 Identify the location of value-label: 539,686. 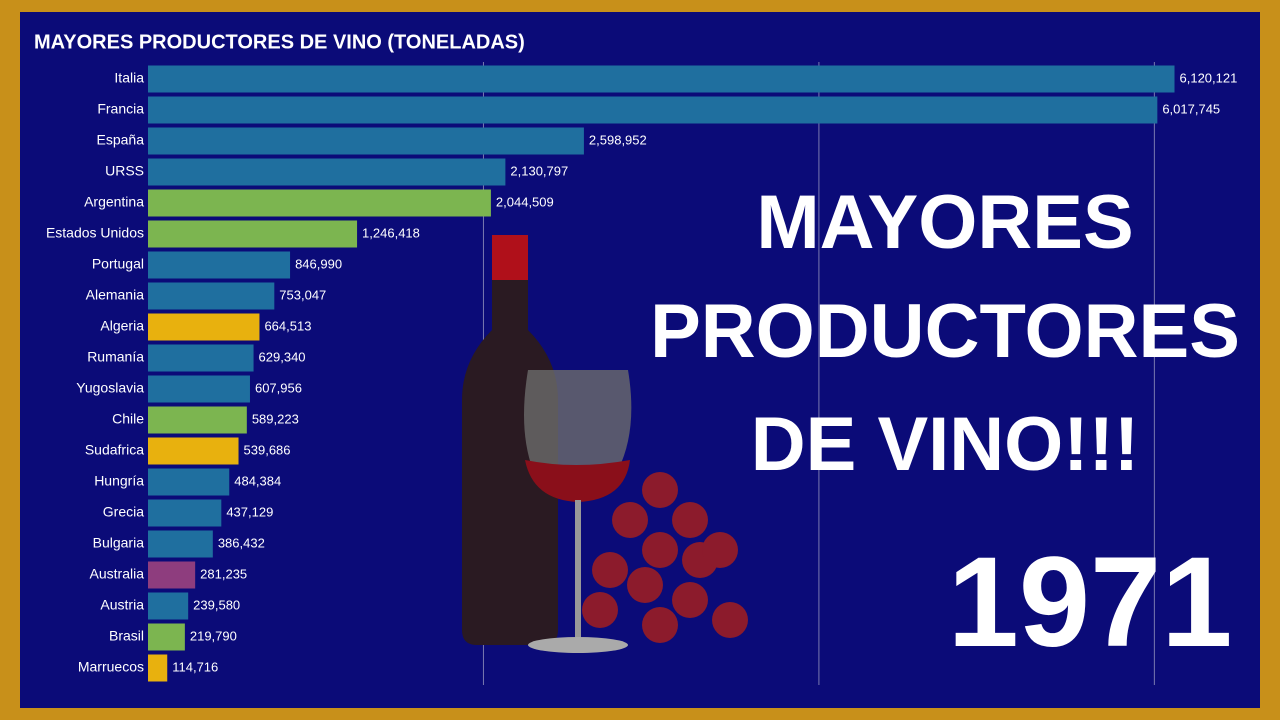
(267, 449).